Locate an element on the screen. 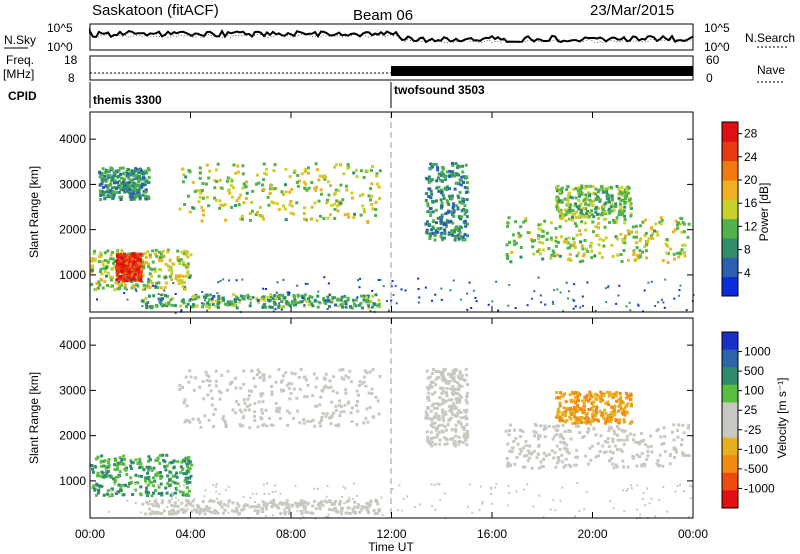 The width and height of the screenshot is (800, 554). x-axis-label: Time UT is located at coordinates (391, 547).